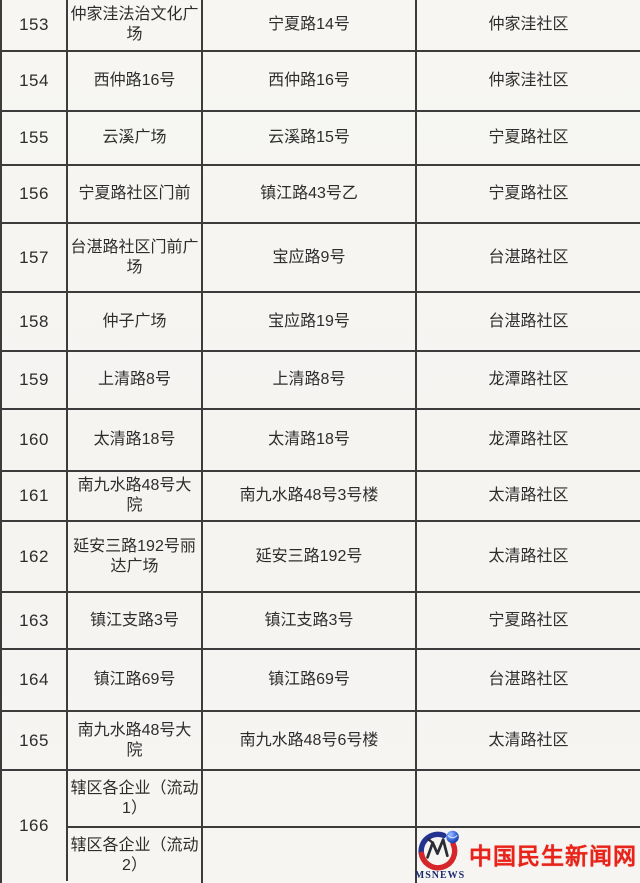 This screenshot has width=640, height=883. Describe the element at coordinates (35, 321) in the screenshot. I see `row-number: 158` at that location.